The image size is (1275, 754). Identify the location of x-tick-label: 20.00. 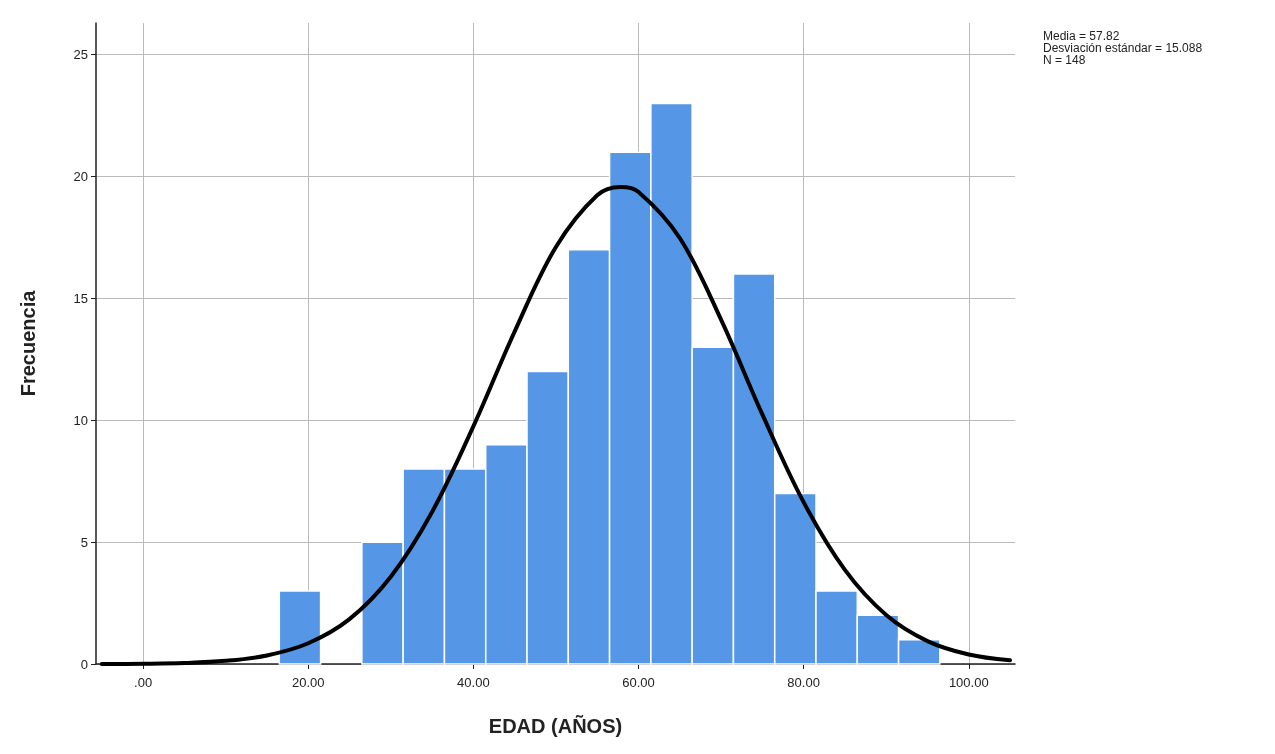
(308, 682).